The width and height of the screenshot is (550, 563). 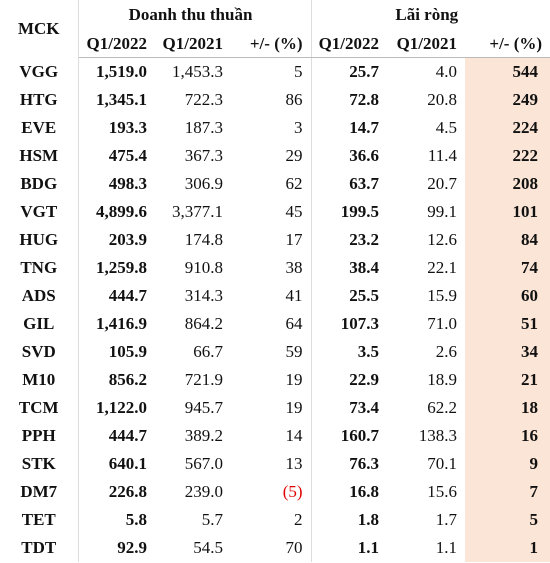 What do you see at coordinates (364, 407) in the screenshot?
I see `cell: 73.4` at bounding box center [364, 407].